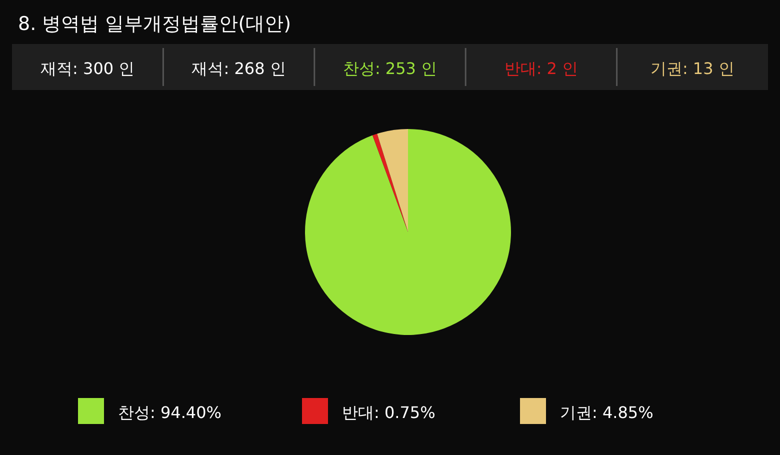 Image resolution: width=780 pixels, height=455 pixels. I want to click on text: 재적: 300 인, so click(87, 68).